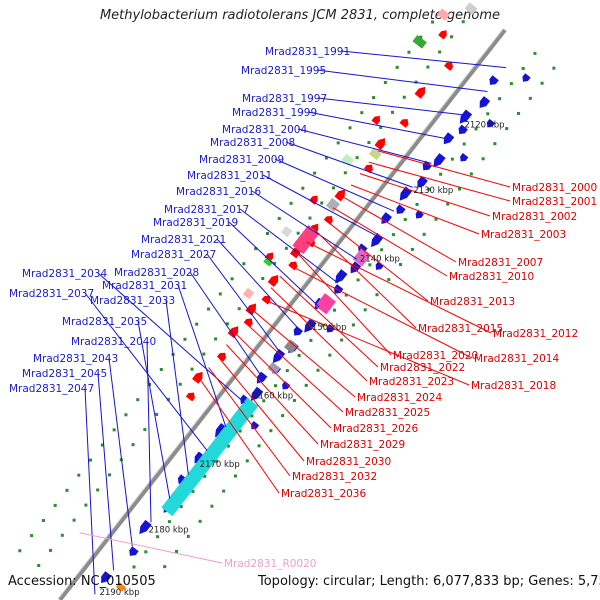  I want to click on plus-gene-label: Mrad2831_2040, so click(113, 342).